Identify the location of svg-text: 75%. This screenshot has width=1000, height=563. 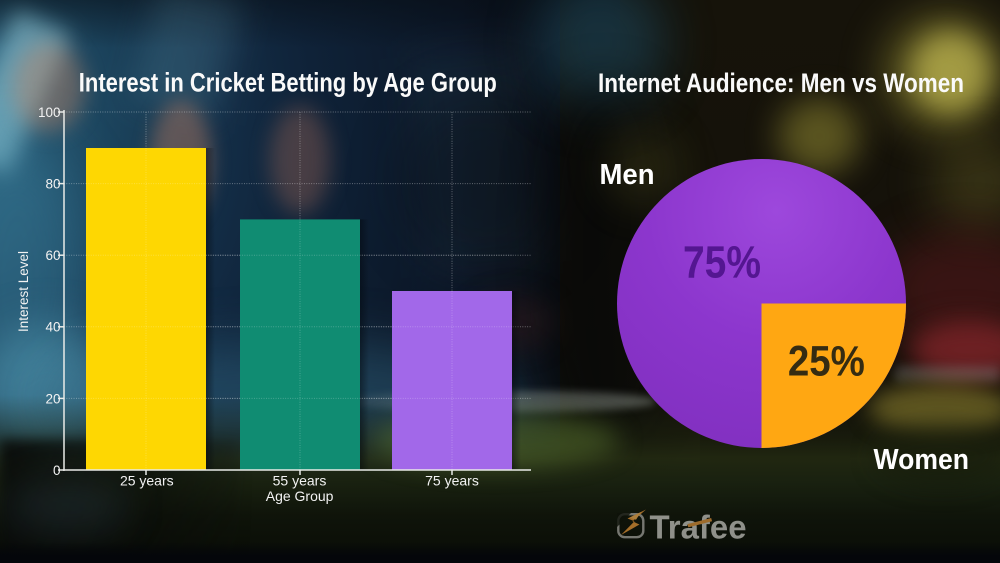
(722, 262).